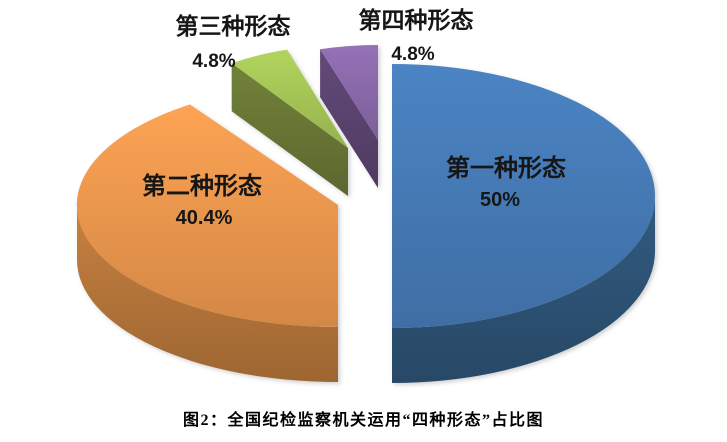  I want to click on slice-label-2: 第二种形态, so click(202, 186).